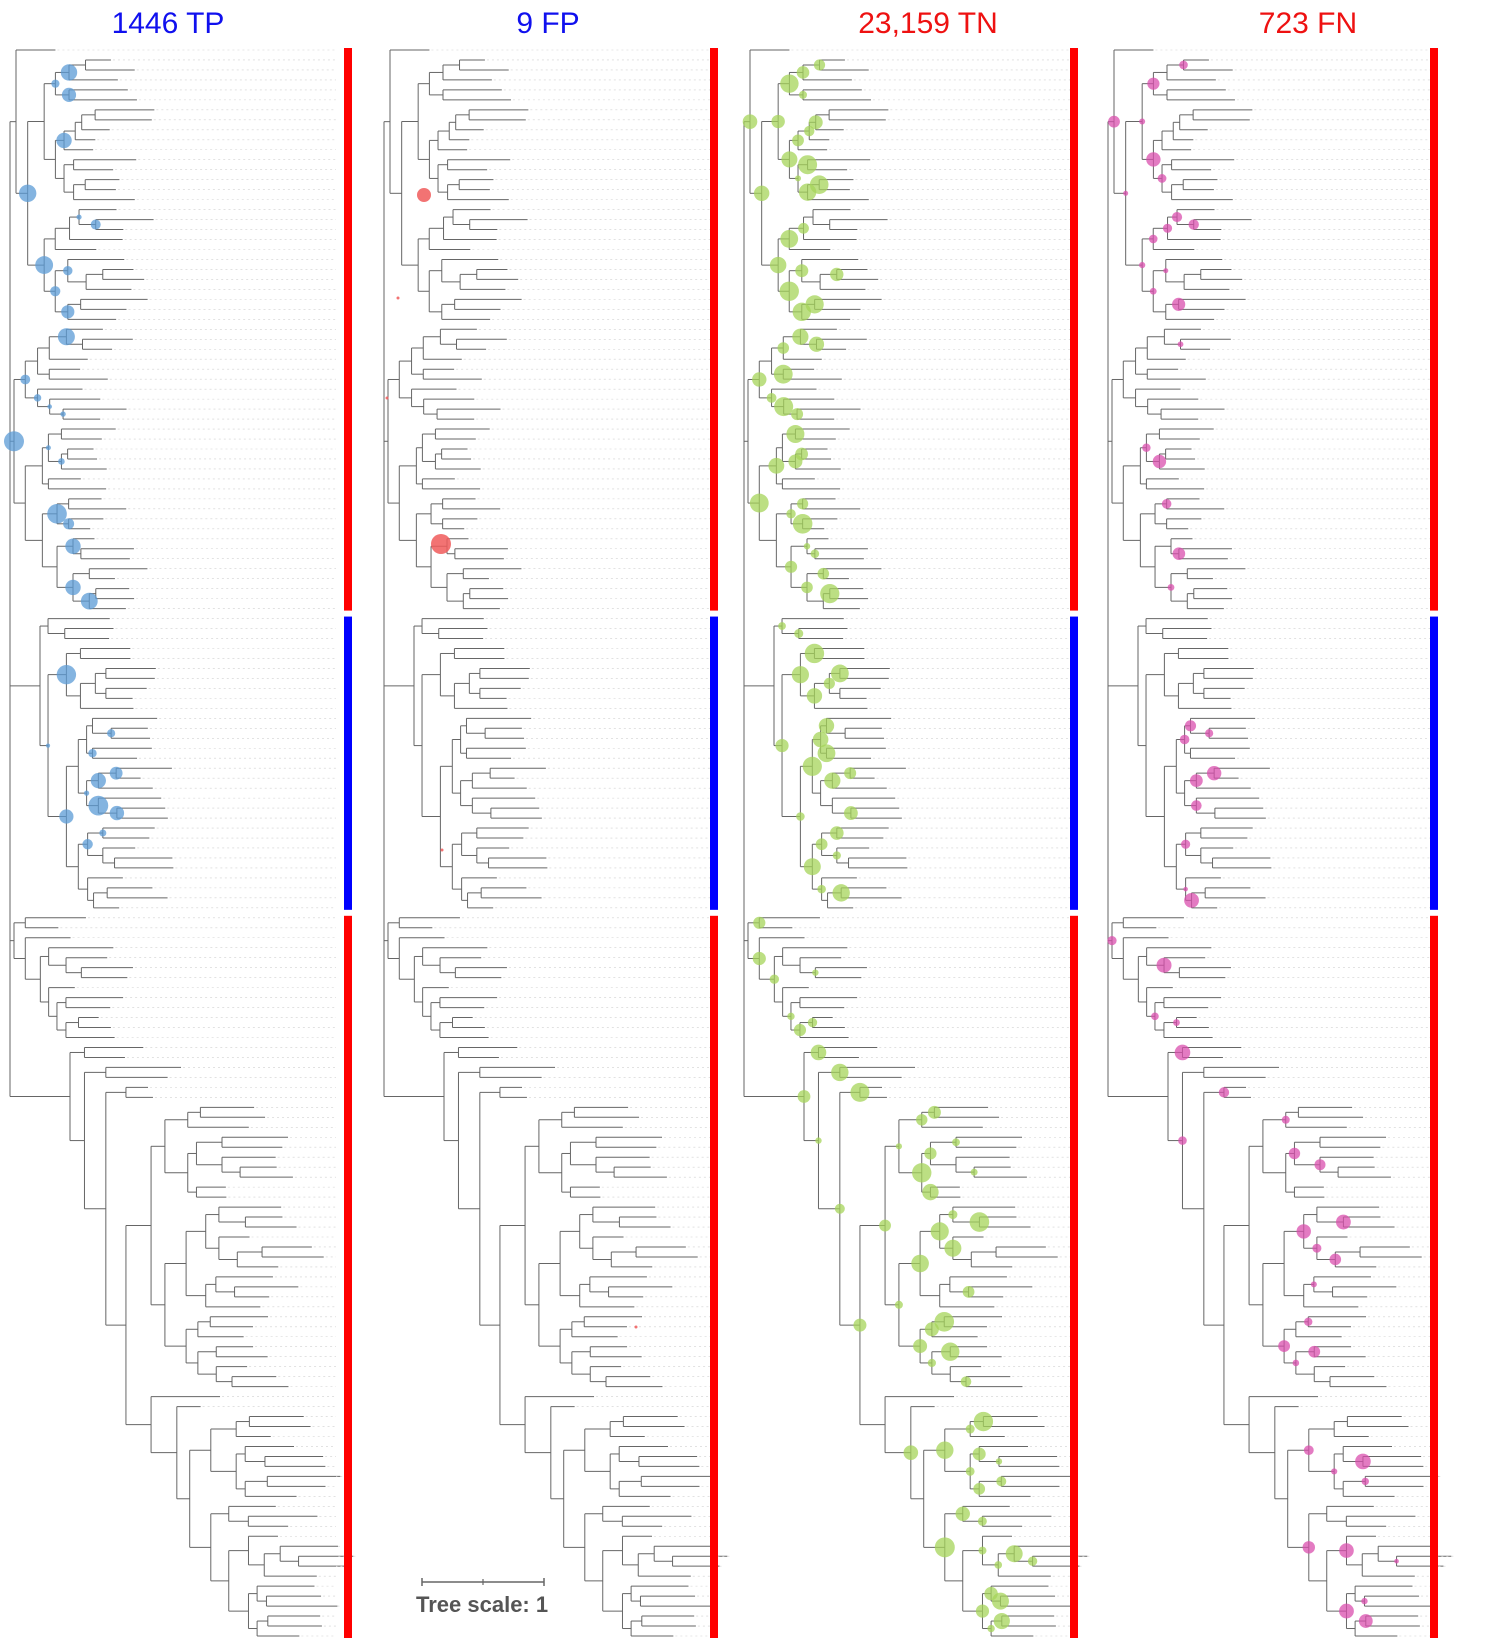 The width and height of the screenshot is (1500, 1644). What do you see at coordinates (548, 23) in the screenshot?
I see `panel-title-fp: 9 FP` at bounding box center [548, 23].